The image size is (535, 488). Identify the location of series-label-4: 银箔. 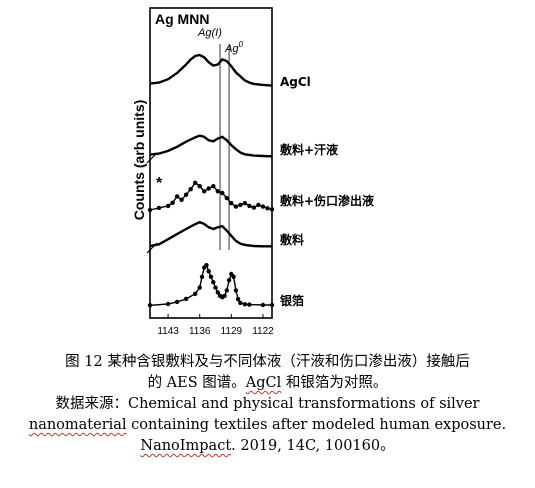
(292, 300).